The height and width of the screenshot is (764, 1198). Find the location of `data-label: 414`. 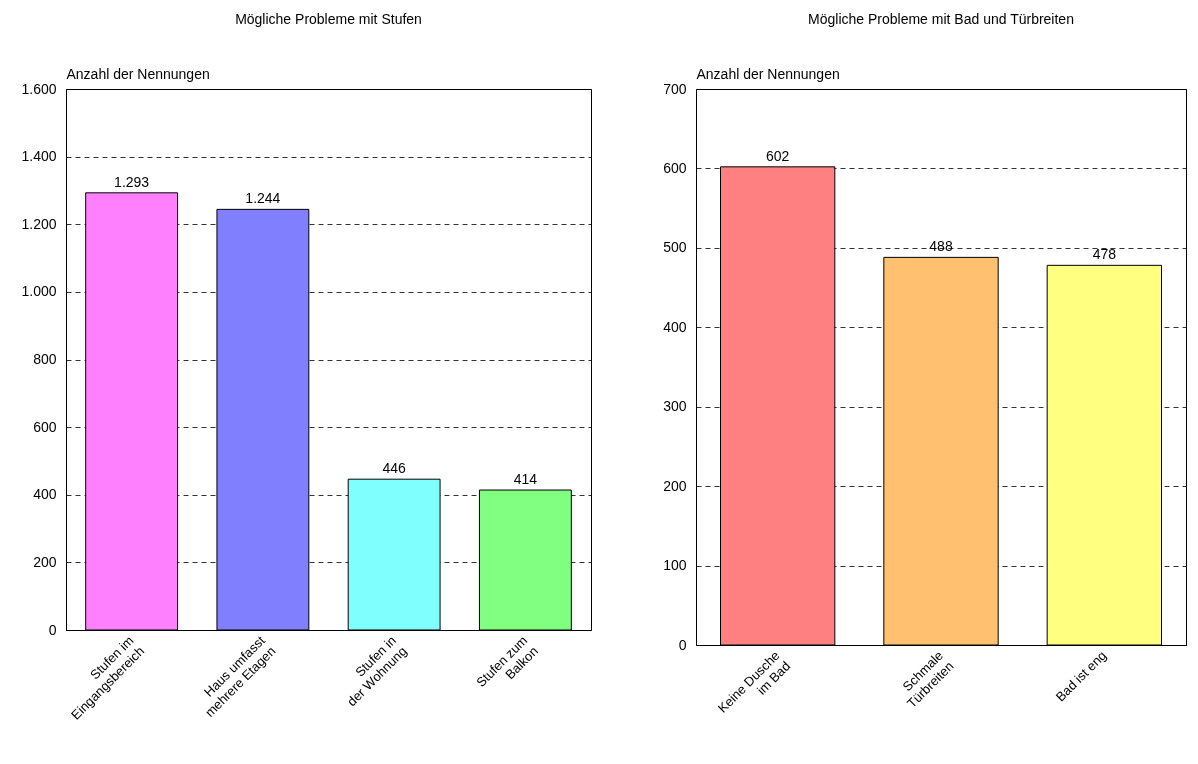

data-label: 414 is located at coordinates (525, 479).